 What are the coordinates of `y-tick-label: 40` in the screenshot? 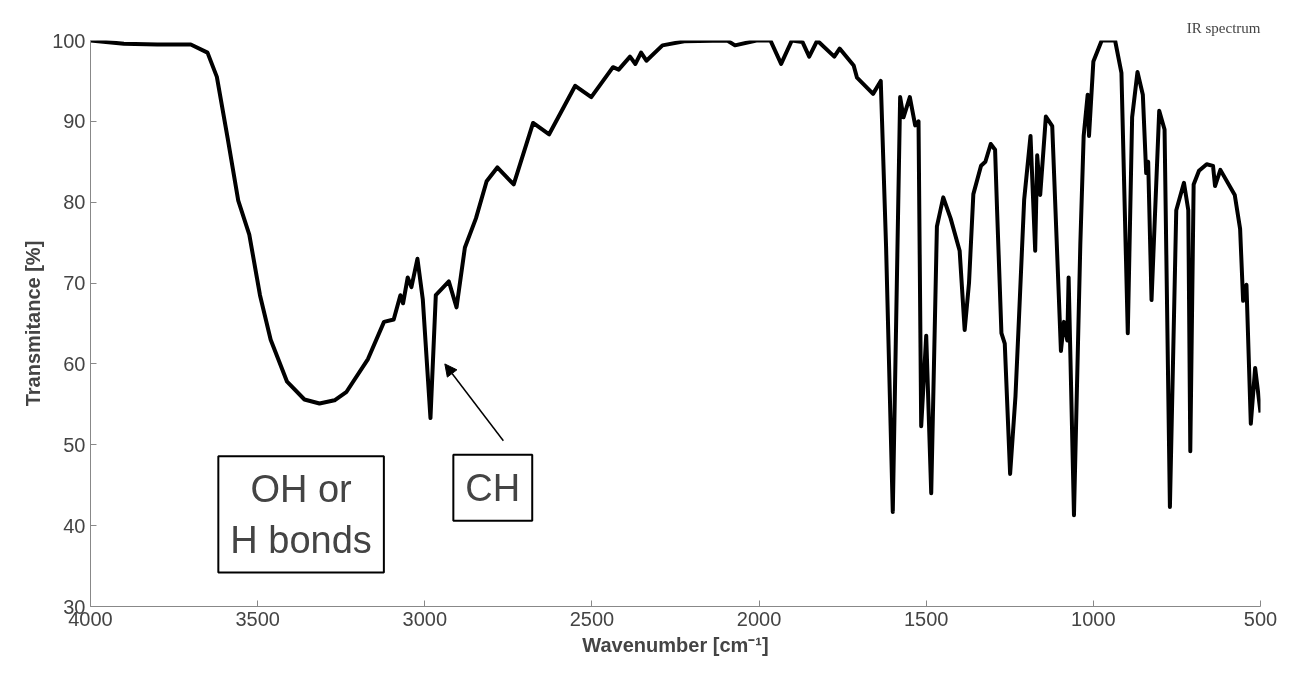 It's located at (74, 525).